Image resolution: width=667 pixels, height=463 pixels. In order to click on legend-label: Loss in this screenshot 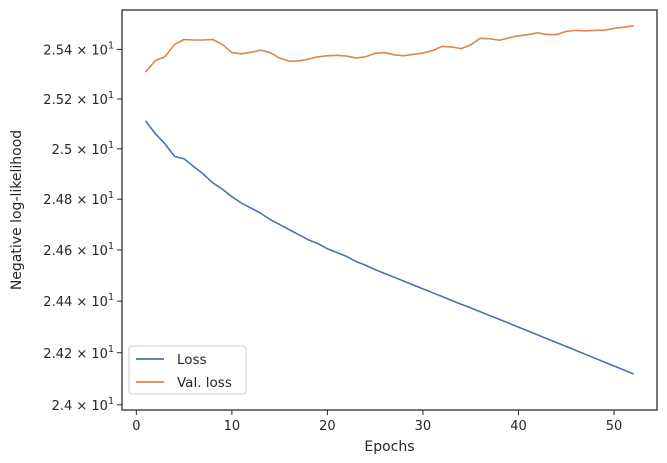, I will do `click(192, 360)`.